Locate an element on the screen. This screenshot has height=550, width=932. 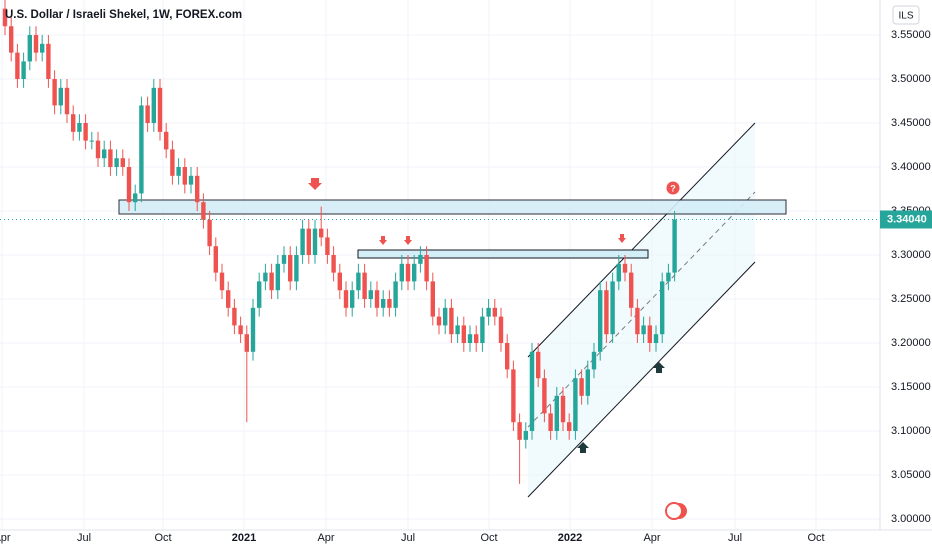
resistance-zone is located at coordinates (452, 207).